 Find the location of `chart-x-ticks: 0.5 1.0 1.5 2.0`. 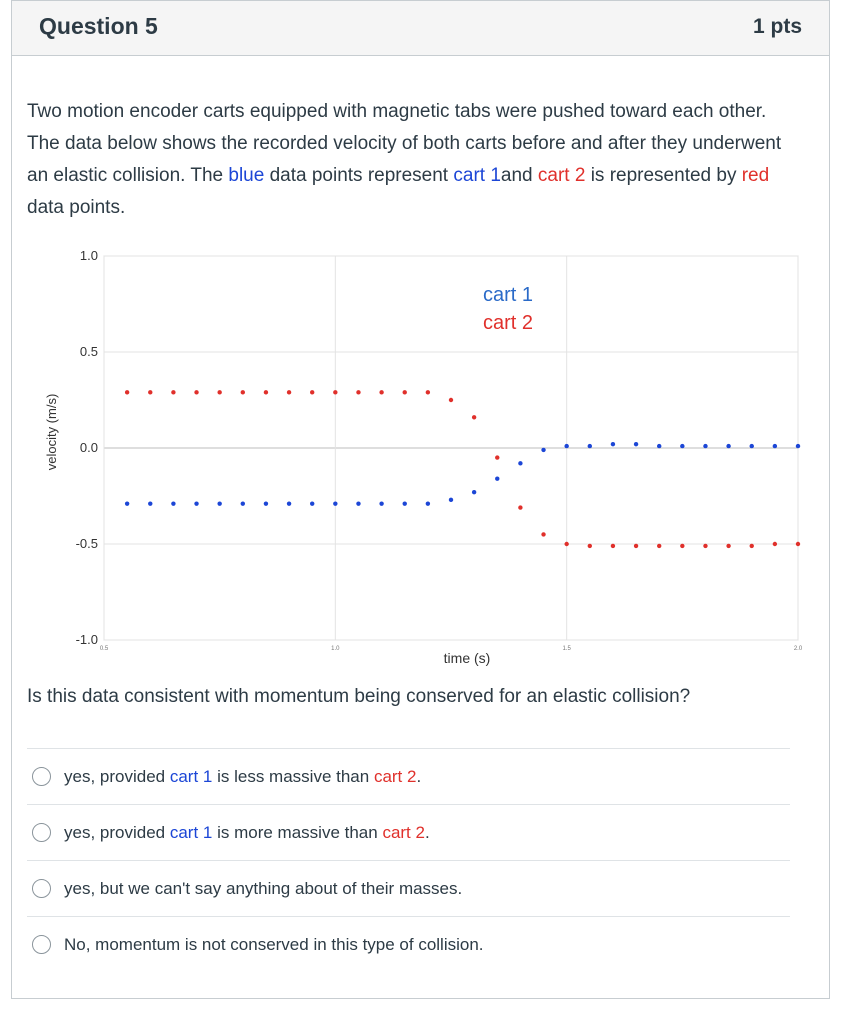

chart-x-ticks: 0.5 1.0 1.5 2.0 is located at coordinates (451, 649).